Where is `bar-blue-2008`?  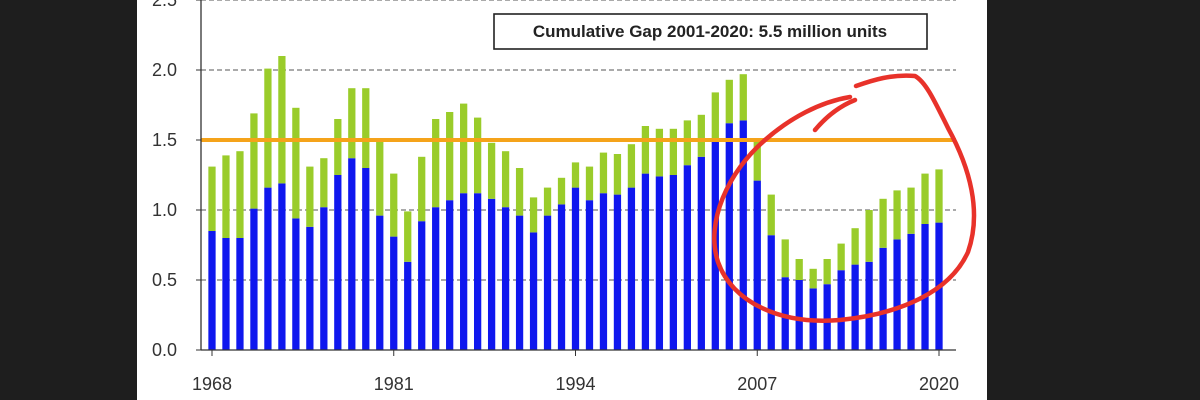
bar-blue-2008 is located at coordinates (771, 292).